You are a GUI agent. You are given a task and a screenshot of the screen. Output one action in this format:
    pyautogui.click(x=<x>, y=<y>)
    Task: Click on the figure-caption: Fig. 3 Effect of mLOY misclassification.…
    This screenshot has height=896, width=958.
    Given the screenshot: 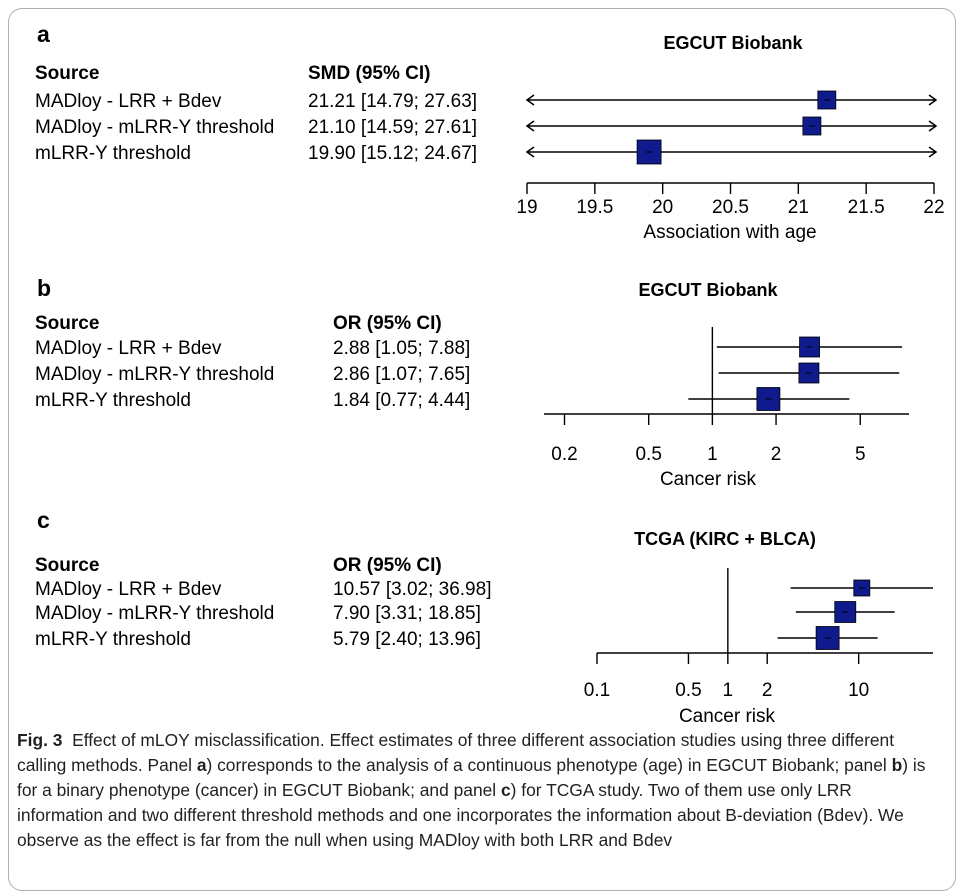 What is the action you would take?
    pyautogui.click(x=479, y=790)
    